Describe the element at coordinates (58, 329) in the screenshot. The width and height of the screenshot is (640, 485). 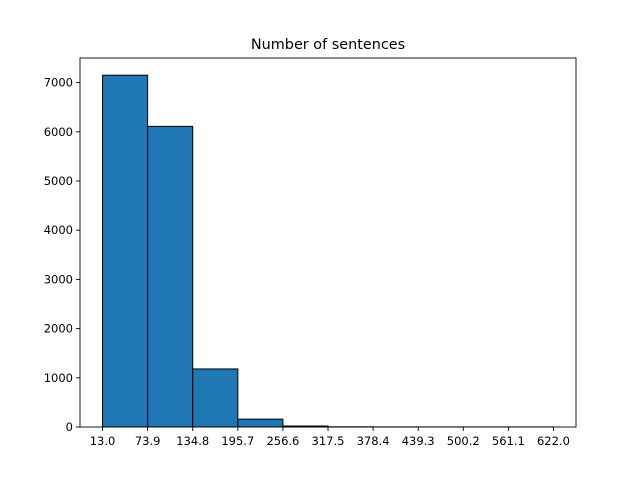
I see `y-tick-label: 2000` at that location.